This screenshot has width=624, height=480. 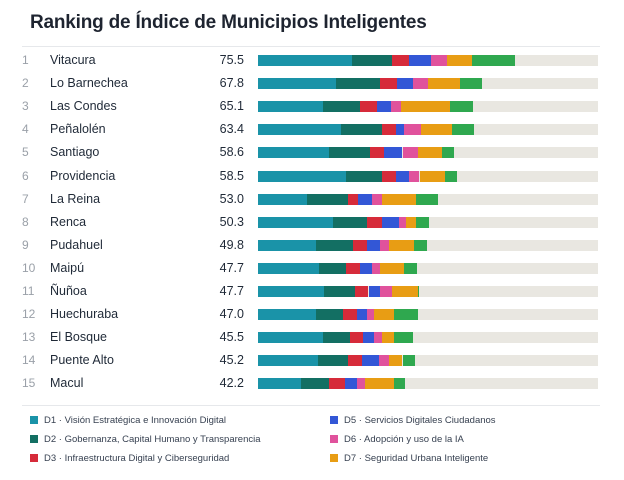 I want to click on index-score: 75.5, so click(x=231, y=60).